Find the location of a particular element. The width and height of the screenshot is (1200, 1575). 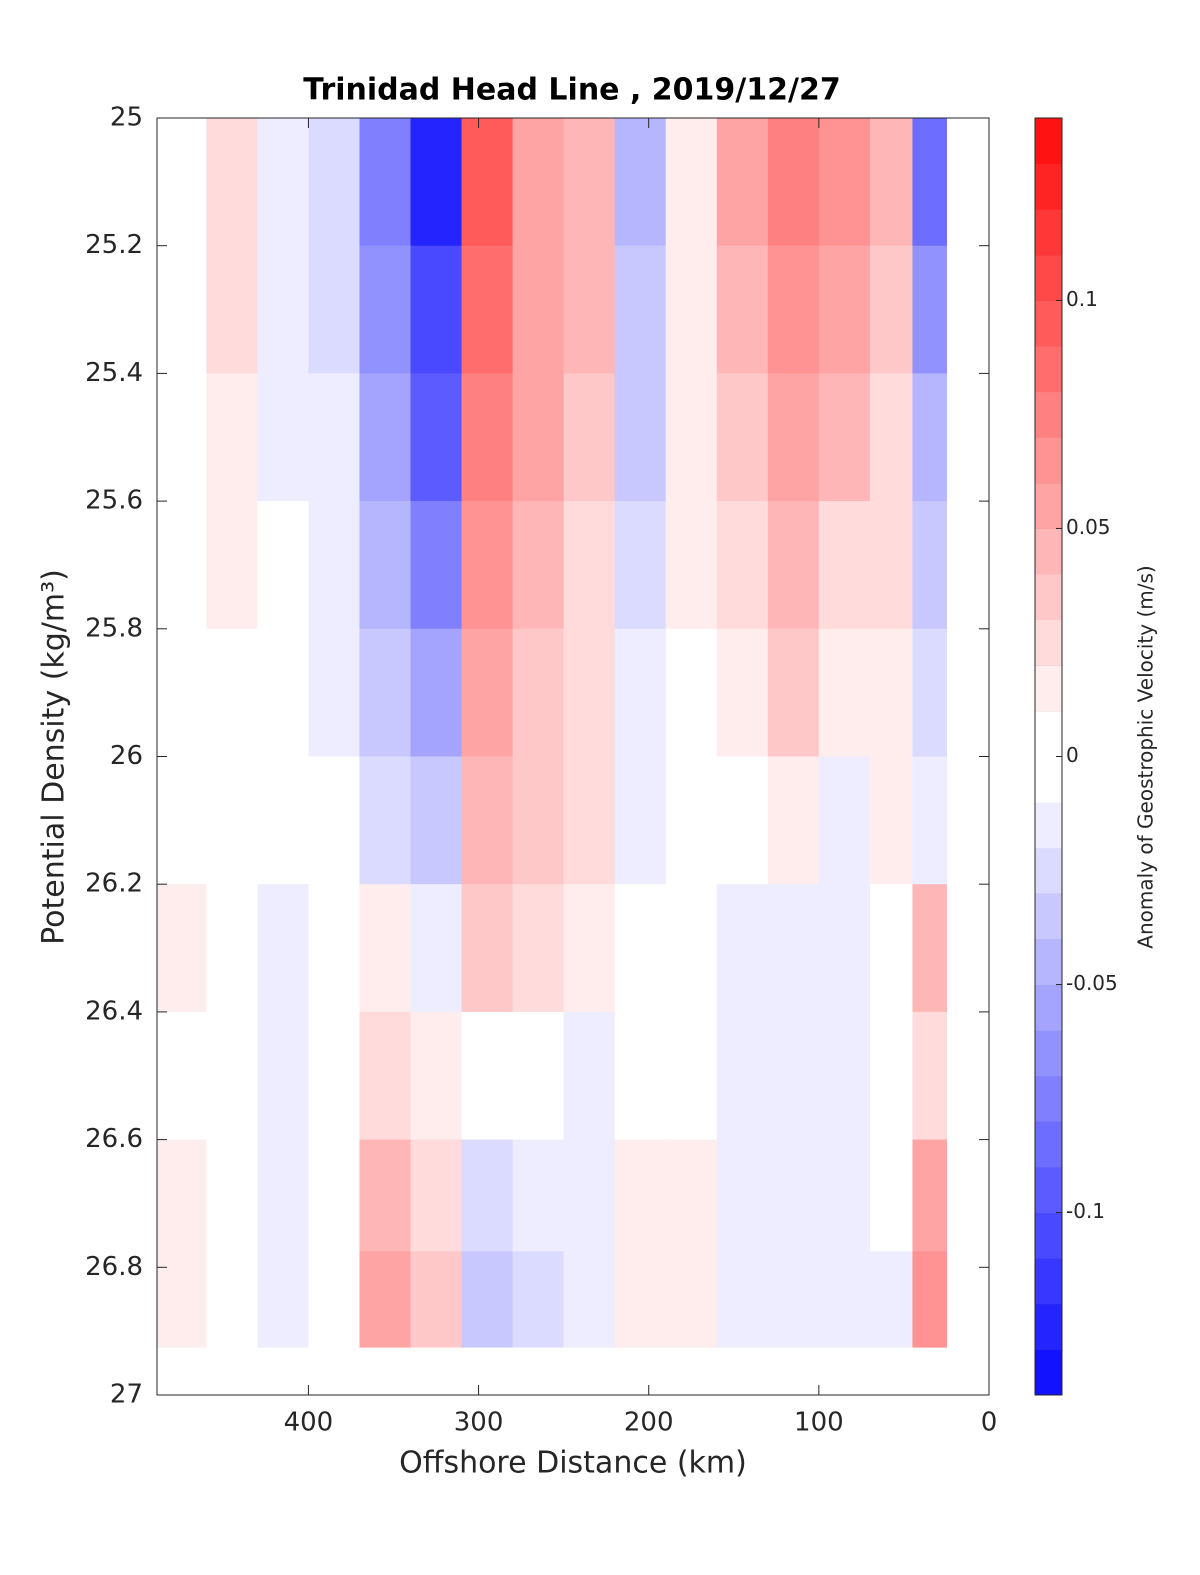

y-axis-label: Potential Density (kg/m³) is located at coordinates (54, 757).